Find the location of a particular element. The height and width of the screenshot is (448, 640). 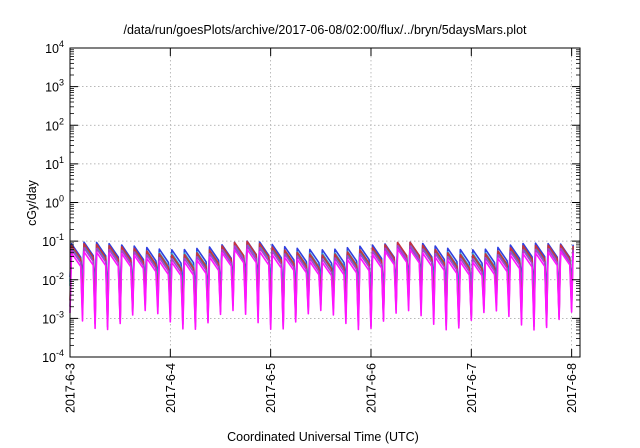

y-tick-label: 10⁰ is located at coordinates (54, 202).